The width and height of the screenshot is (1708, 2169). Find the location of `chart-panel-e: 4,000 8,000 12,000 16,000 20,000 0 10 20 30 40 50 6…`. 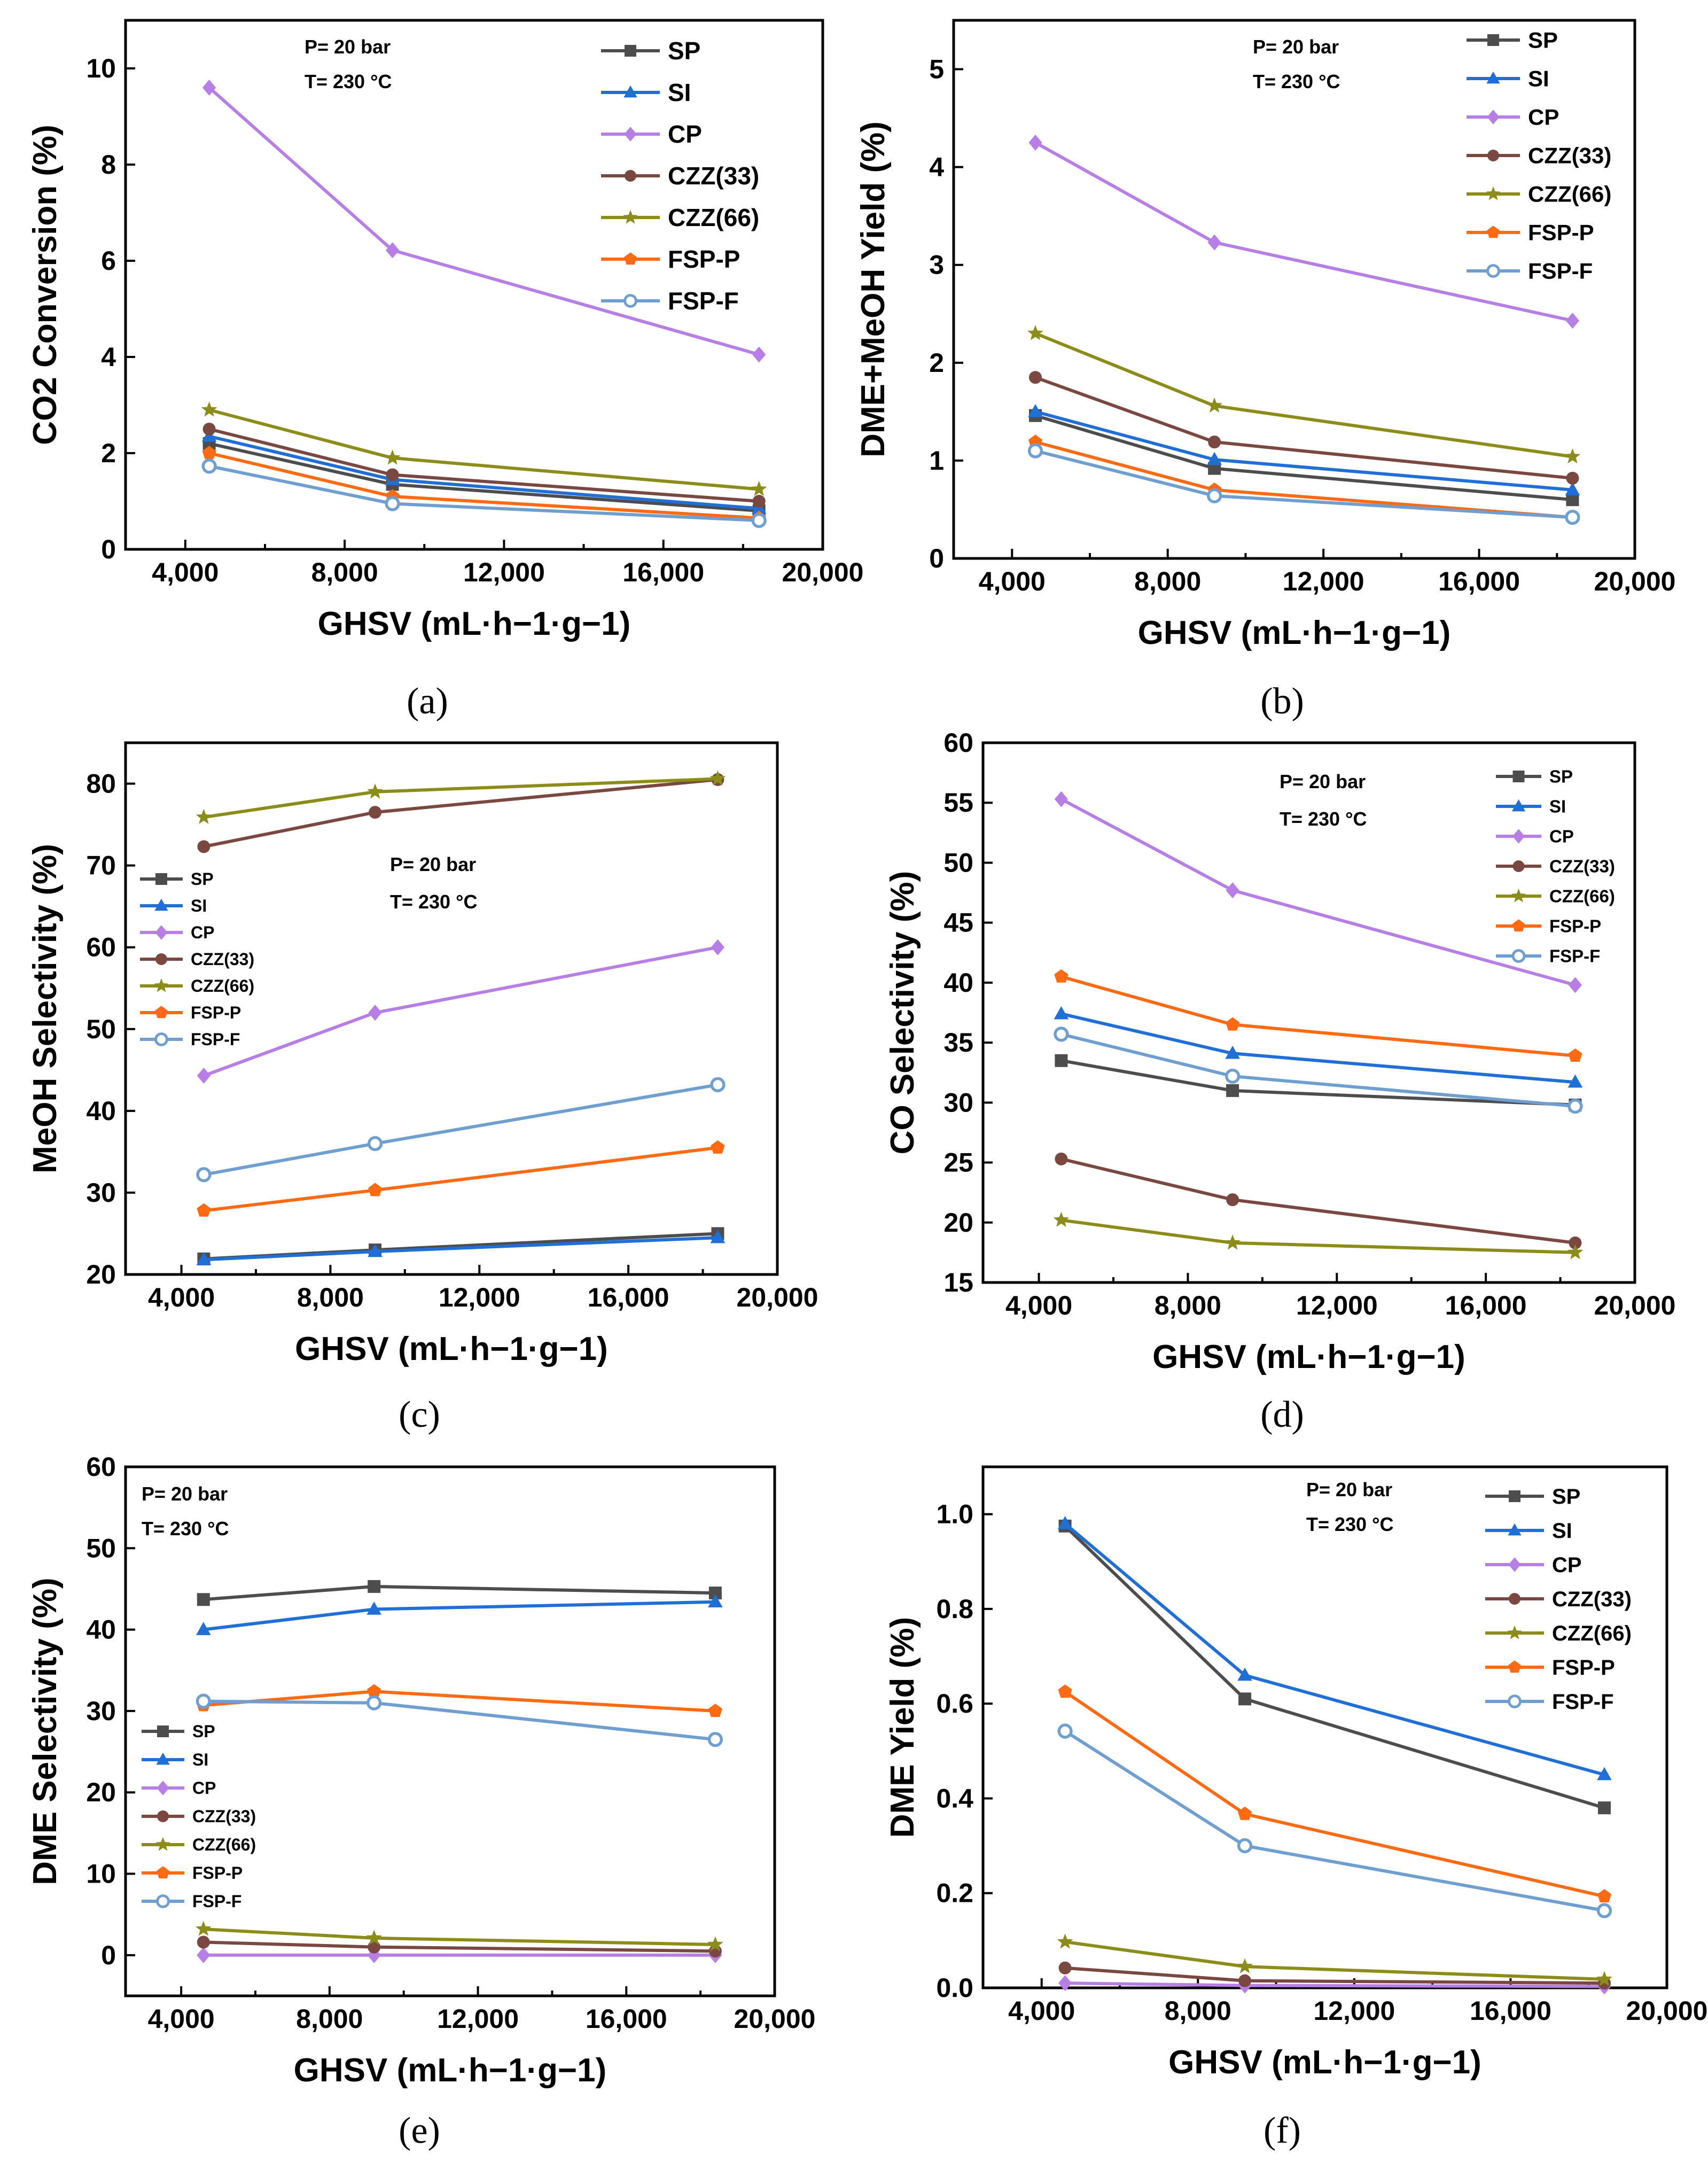

chart-panel-e: 4,000 8,000 12,000 16,000 20,000 0 10 20 30 40 50 6… is located at coordinates (421, 1801).